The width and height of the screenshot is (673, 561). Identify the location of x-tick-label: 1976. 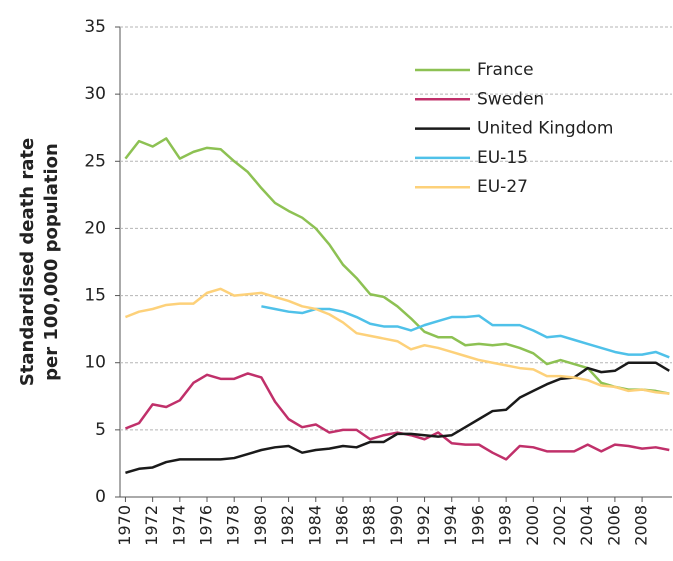
(206, 525).